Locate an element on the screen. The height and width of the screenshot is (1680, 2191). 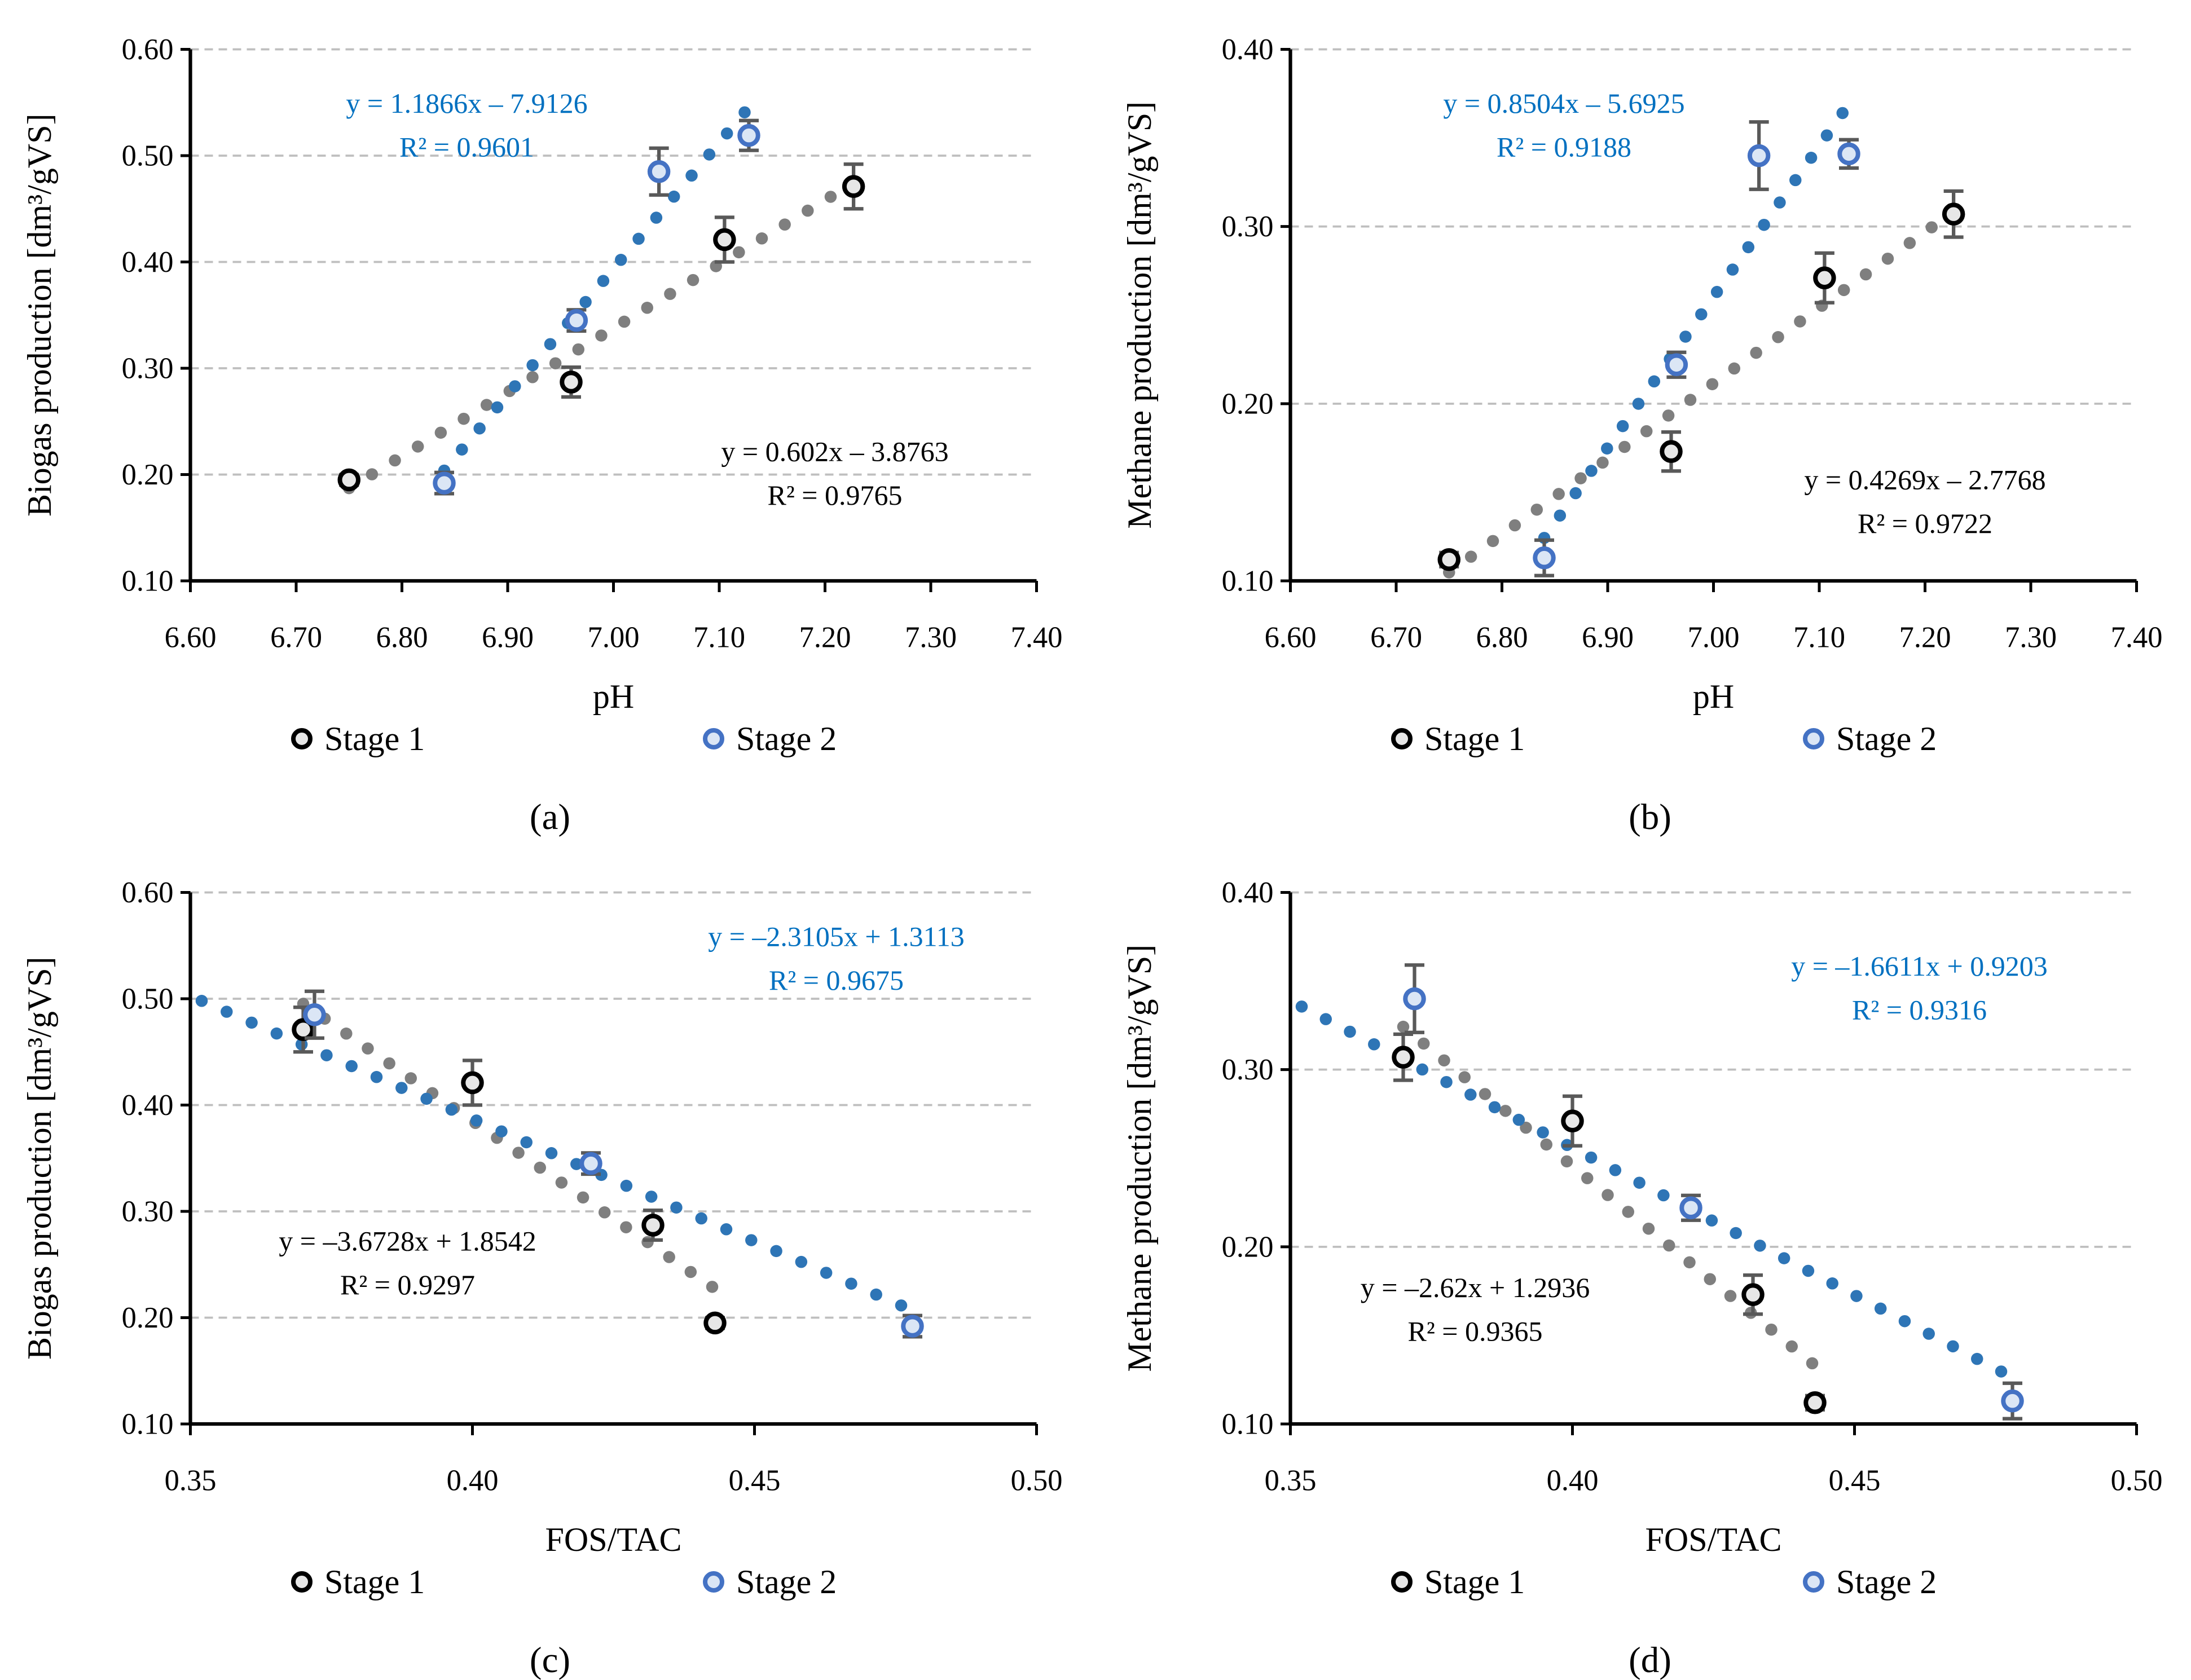
y-axis-title: Biogas production [dm³/gVS] is located at coordinates (40, 315).